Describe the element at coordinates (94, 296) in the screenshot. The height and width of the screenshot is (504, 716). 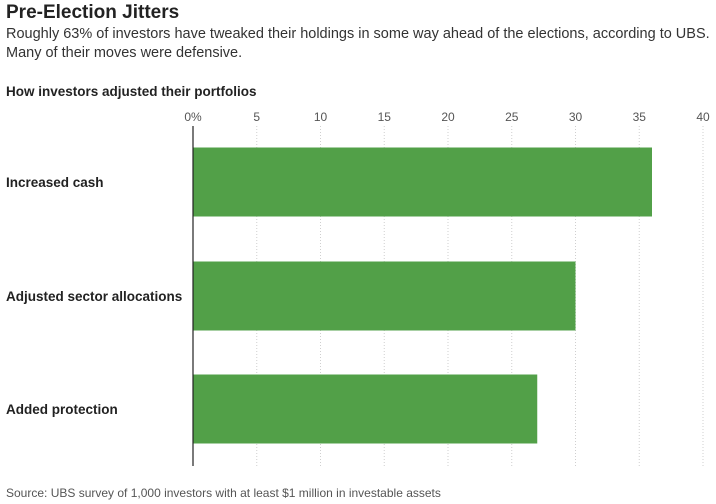
I see `category-label: Adjusted sector allocations` at that location.